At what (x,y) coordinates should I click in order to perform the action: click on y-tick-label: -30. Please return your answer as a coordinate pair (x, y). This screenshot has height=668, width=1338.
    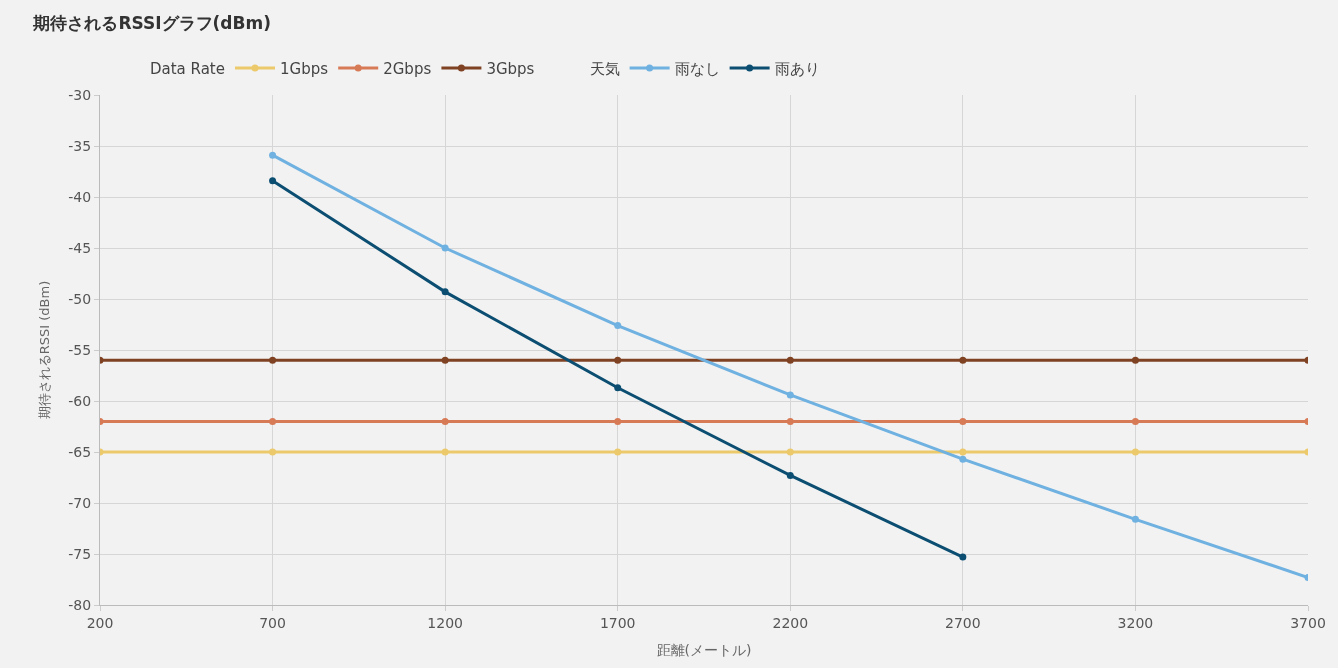
    Looking at the image, I should click on (80, 94).